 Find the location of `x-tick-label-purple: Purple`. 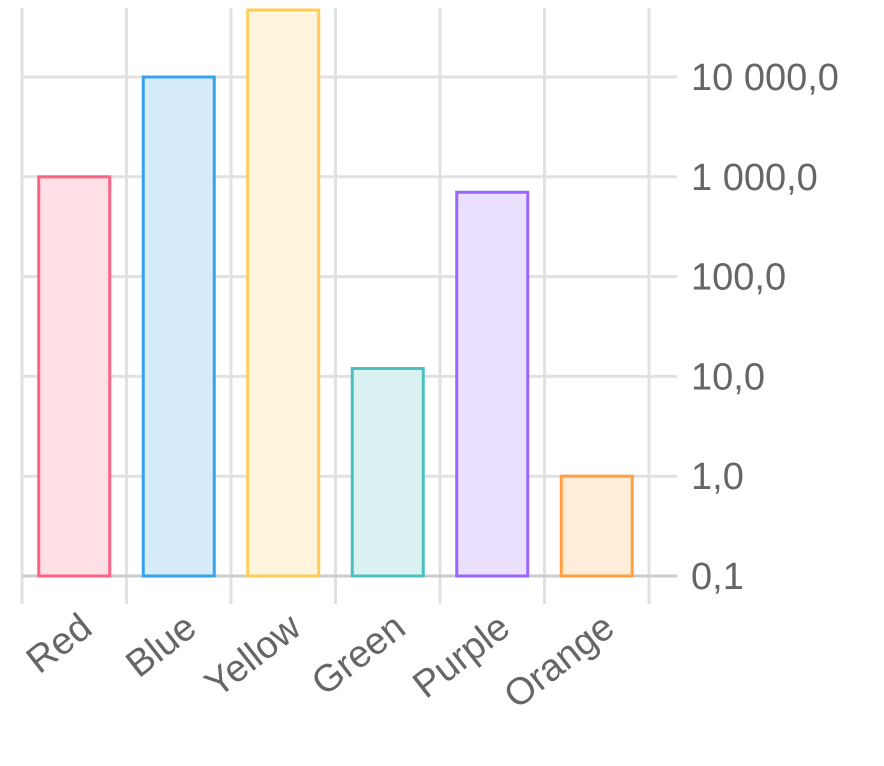

x-tick-label-purple: Purple is located at coordinates (461, 656).